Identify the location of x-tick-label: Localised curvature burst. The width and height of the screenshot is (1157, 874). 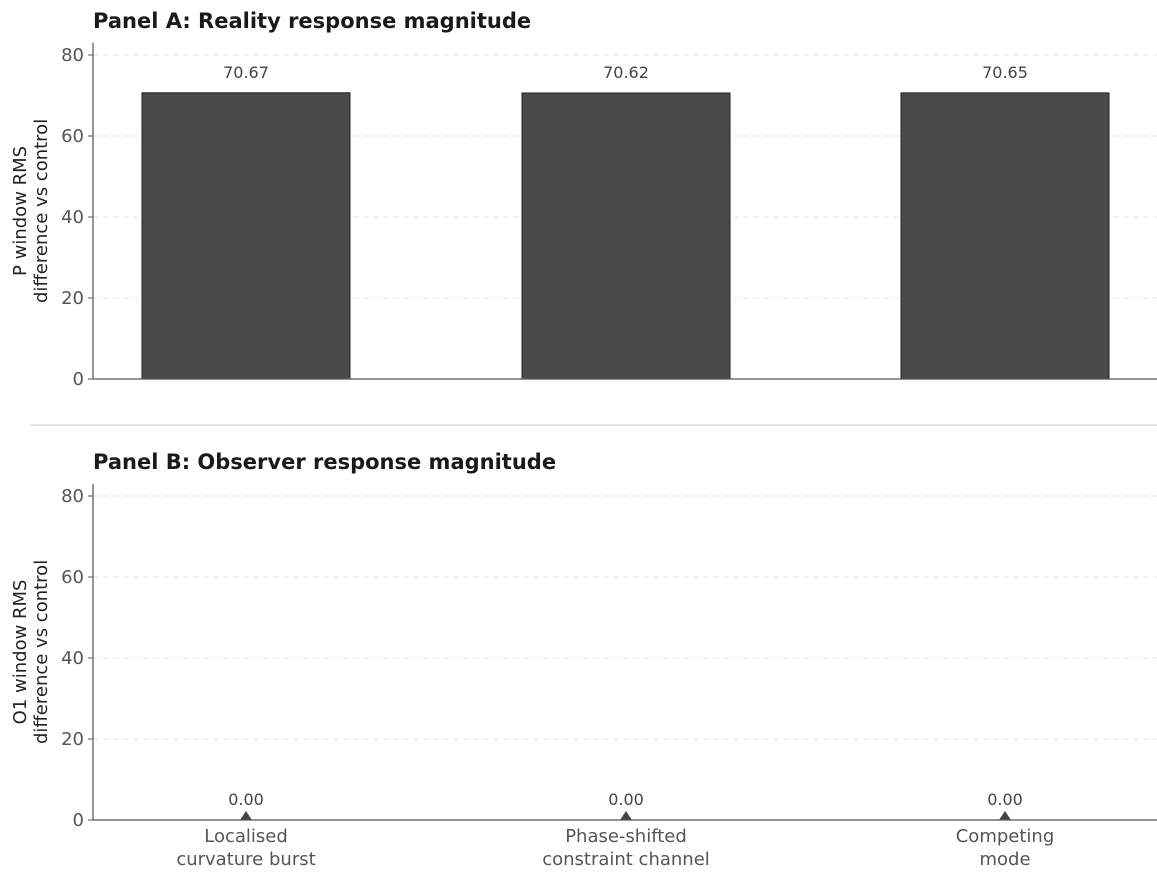
(245, 848).